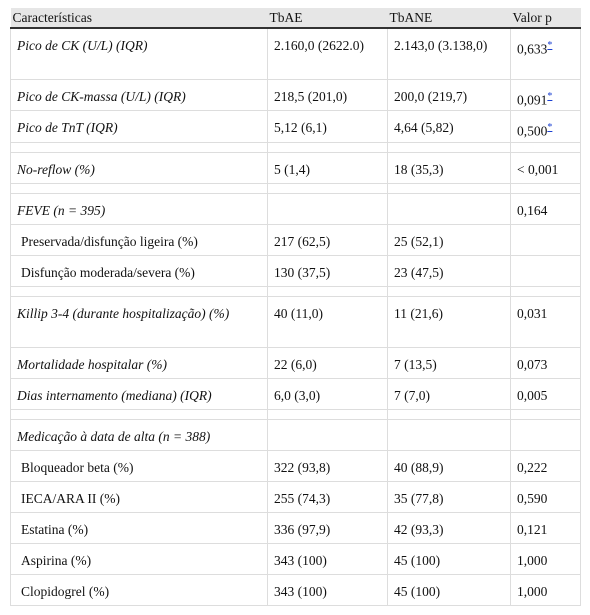  What do you see at coordinates (532, 49) in the screenshot?
I see `cell-text: 0,633` at bounding box center [532, 49].